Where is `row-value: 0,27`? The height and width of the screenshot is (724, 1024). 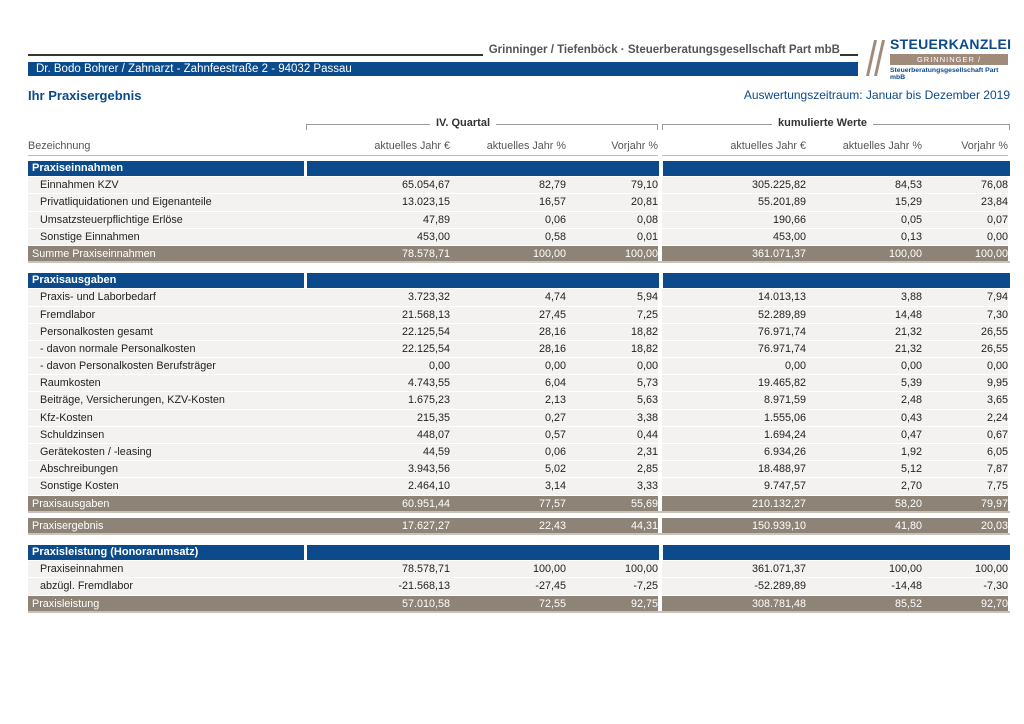
row-value: 0,27 is located at coordinates (508, 417).